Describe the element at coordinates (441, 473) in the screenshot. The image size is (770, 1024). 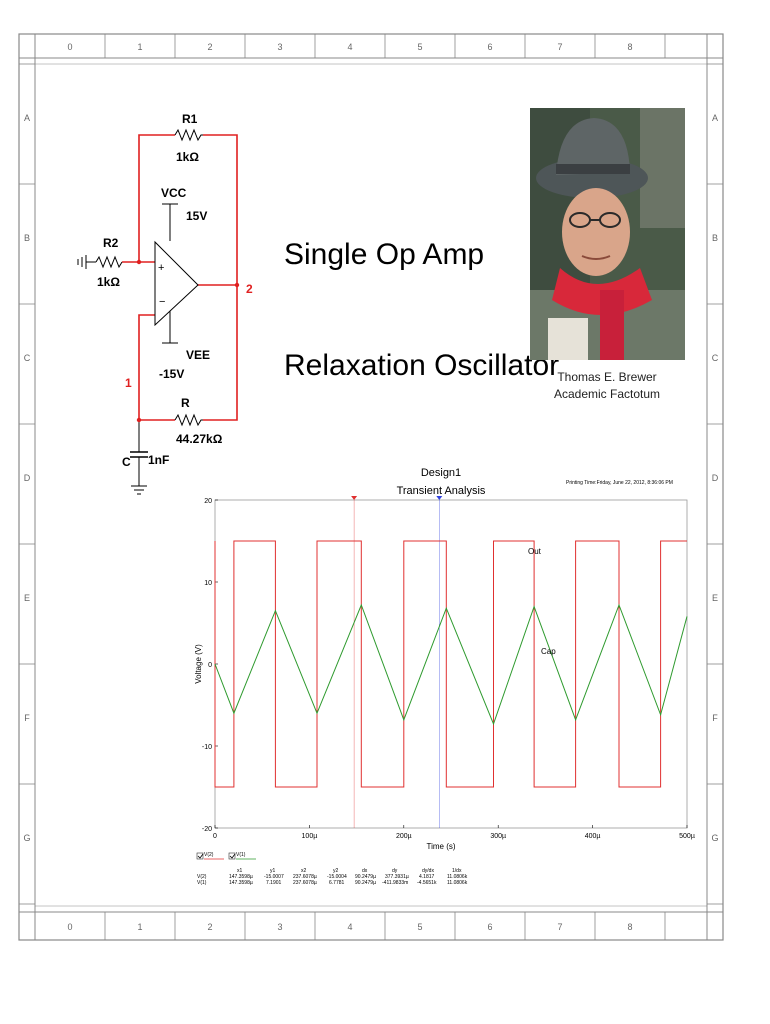
I see `plot-title: Design1` at that location.